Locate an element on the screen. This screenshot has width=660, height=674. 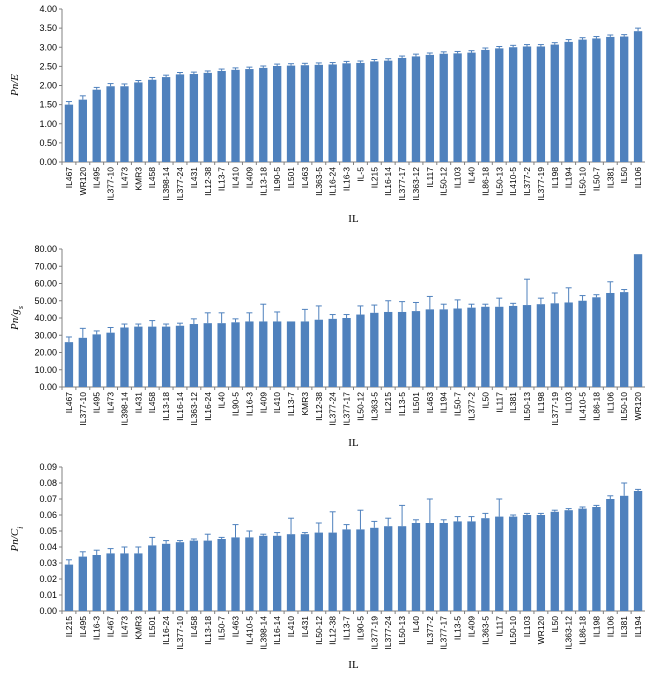
x-tick-label: IL117 is located at coordinates (430, 177).